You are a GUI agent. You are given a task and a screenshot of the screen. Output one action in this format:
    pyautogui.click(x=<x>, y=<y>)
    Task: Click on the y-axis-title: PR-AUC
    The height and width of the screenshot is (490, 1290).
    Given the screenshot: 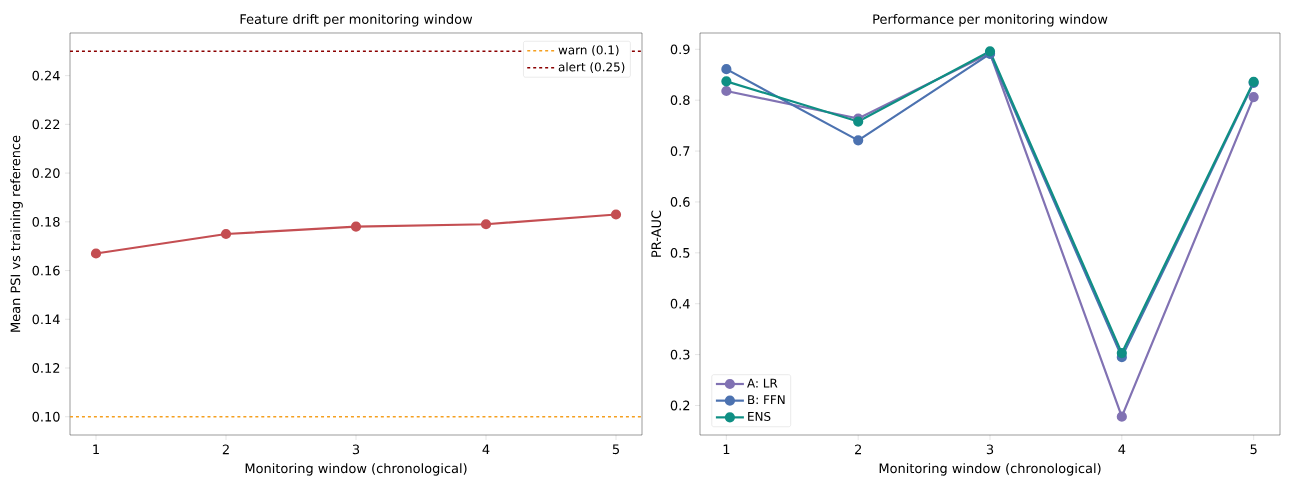 What is the action you would take?
    pyautogui.click(x=656, y=233)
    